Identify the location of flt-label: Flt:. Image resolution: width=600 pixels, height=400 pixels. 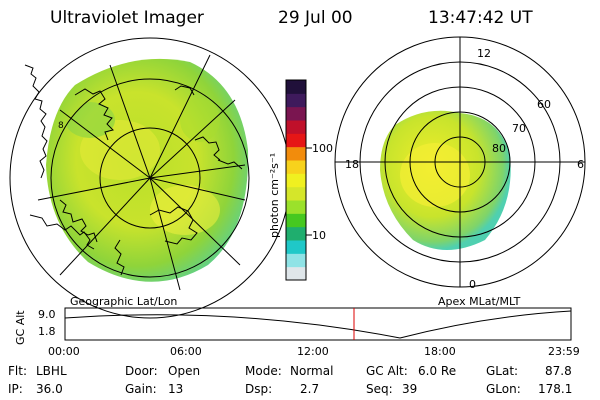
(17, 371).